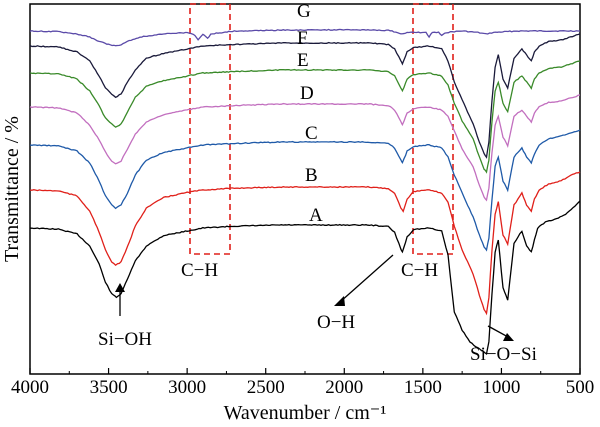 This screenshot has height=427, width=600. I want to click on x-tick-label: 1000, so click(501, 387).